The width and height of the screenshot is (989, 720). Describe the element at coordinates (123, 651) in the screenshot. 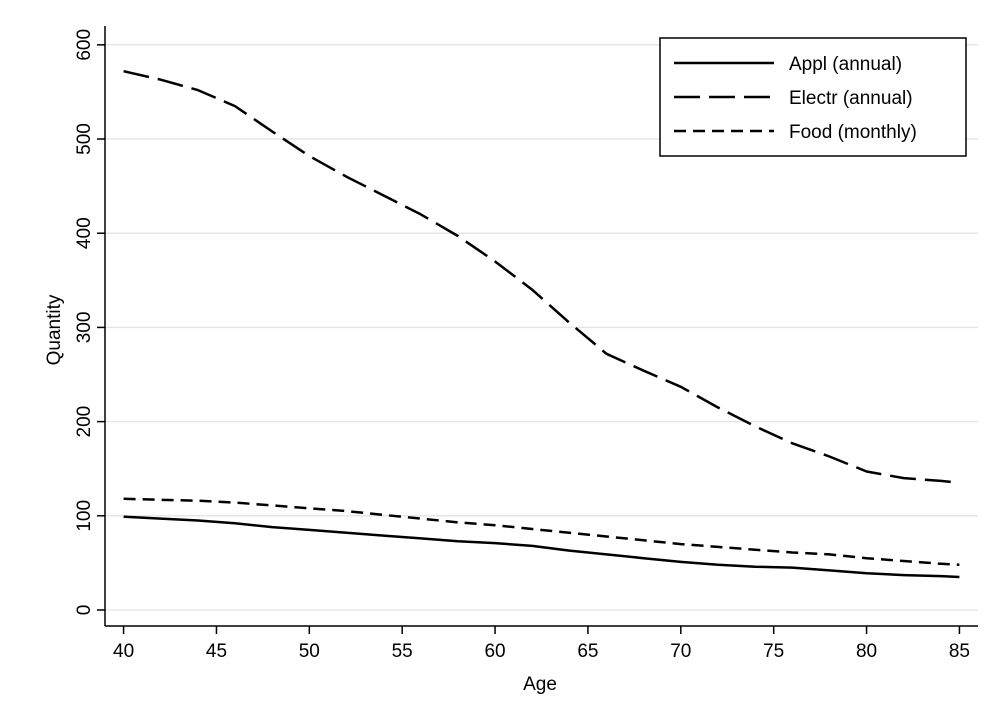

I see `x-tick-label: 40` at that location.